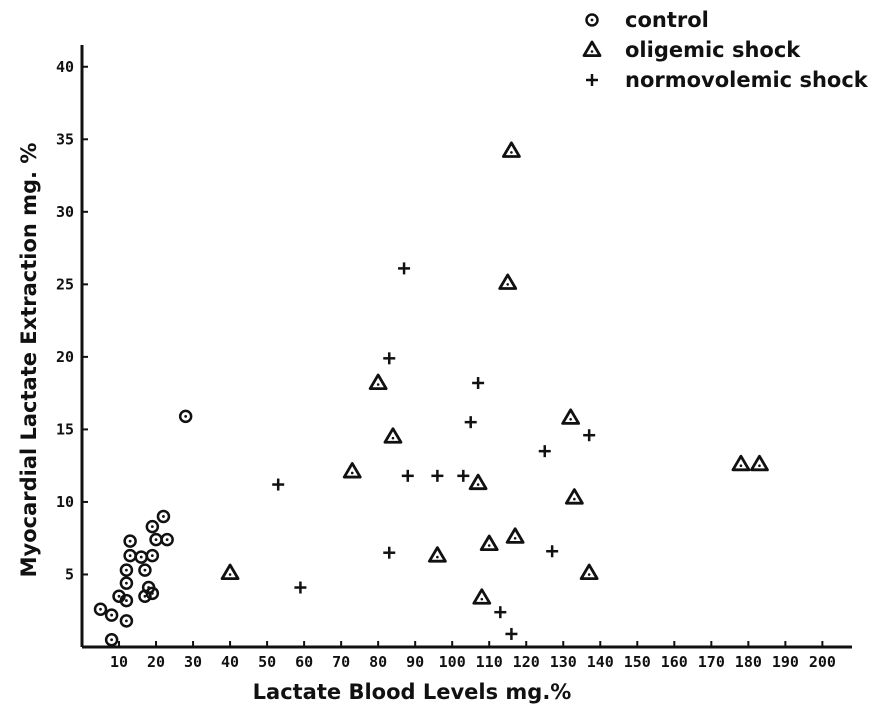 The width and height of the screenshot is (876, 708). What do you see at coordinates (69, 574) in the screenshot?
I see `y-tick-label: 5` at bounding box center [69, 574].